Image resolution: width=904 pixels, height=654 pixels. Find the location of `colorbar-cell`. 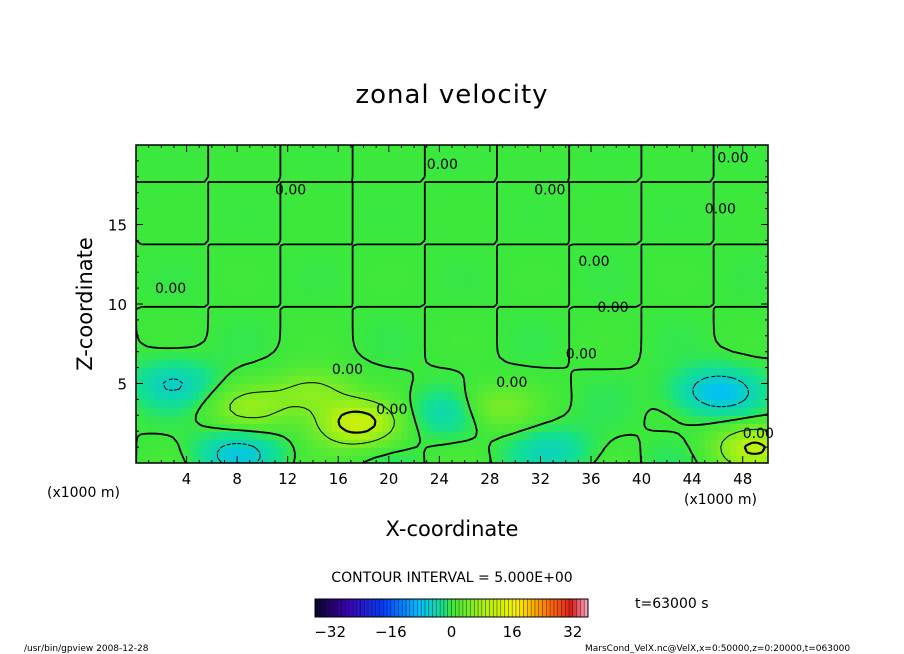

colorbar-cell is located at coordinates (438, 608).